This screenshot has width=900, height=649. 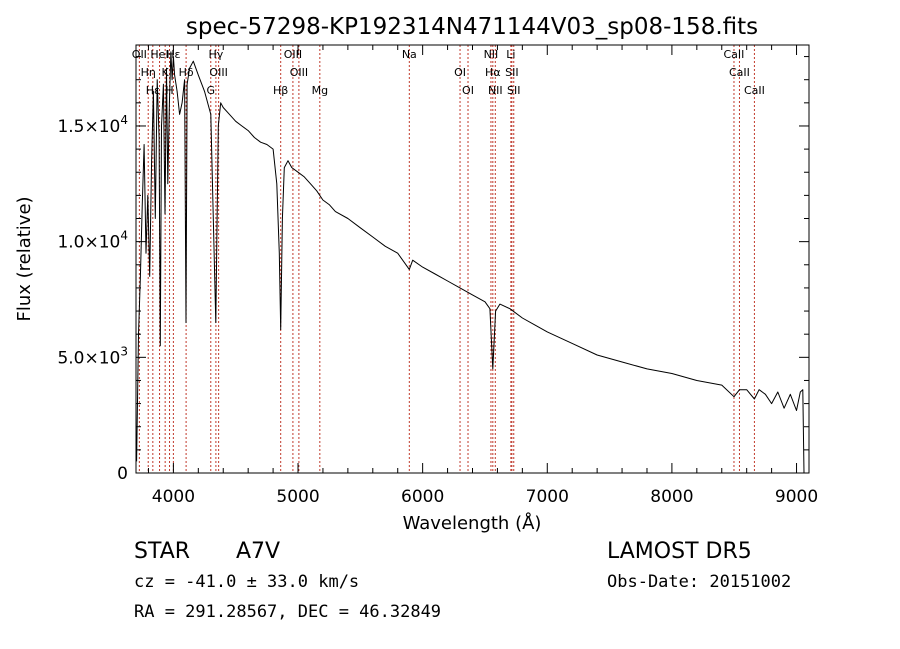 I want to click on x-tick-label: 4000, so click(x=173, y=497).